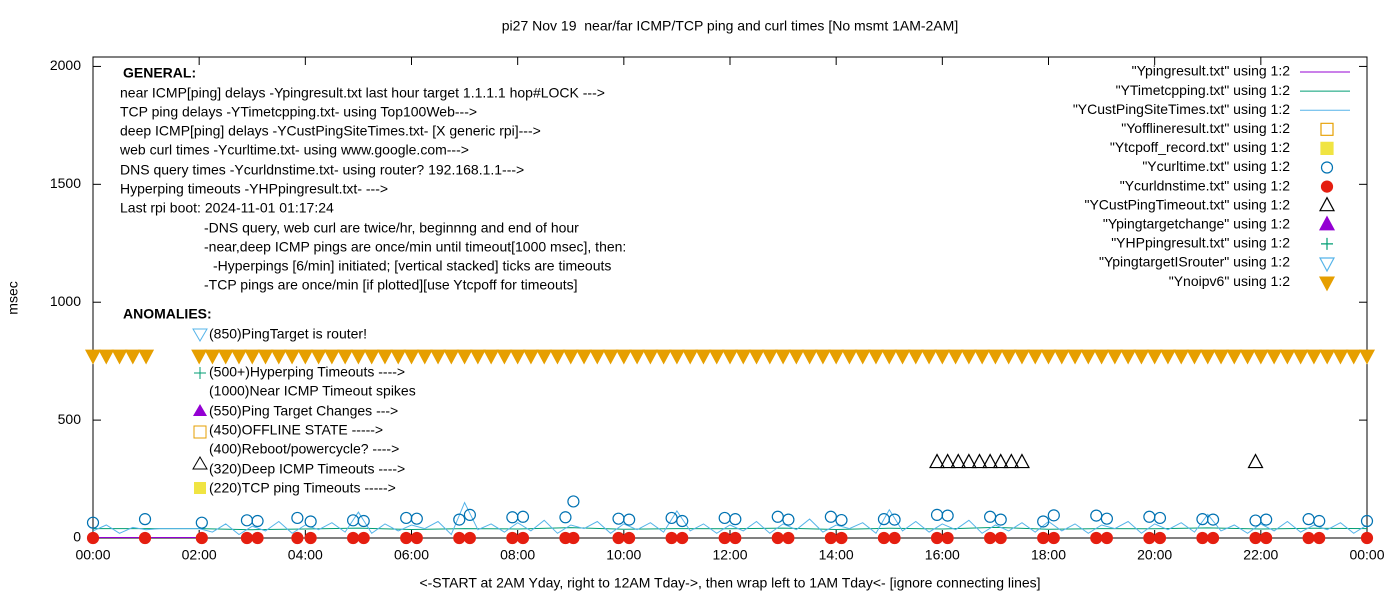 Image resolution: width=1400 pixels, height=600 pixels. Describe the element at coordinates (92, 555) in the screenshot. I see `x-tick-label: 00:00` at that location.